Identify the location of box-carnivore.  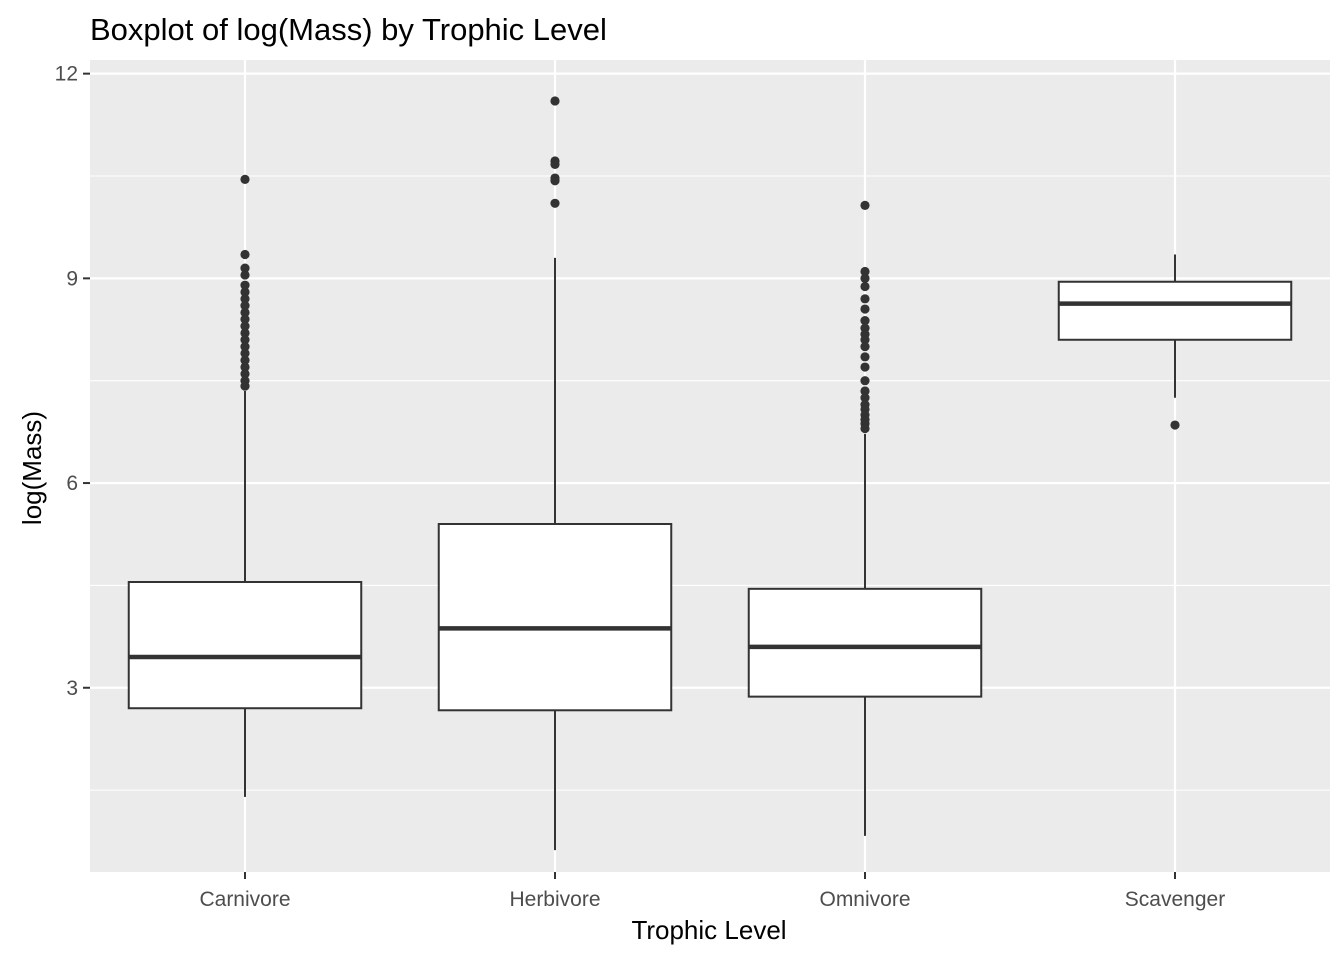
(245, 485).